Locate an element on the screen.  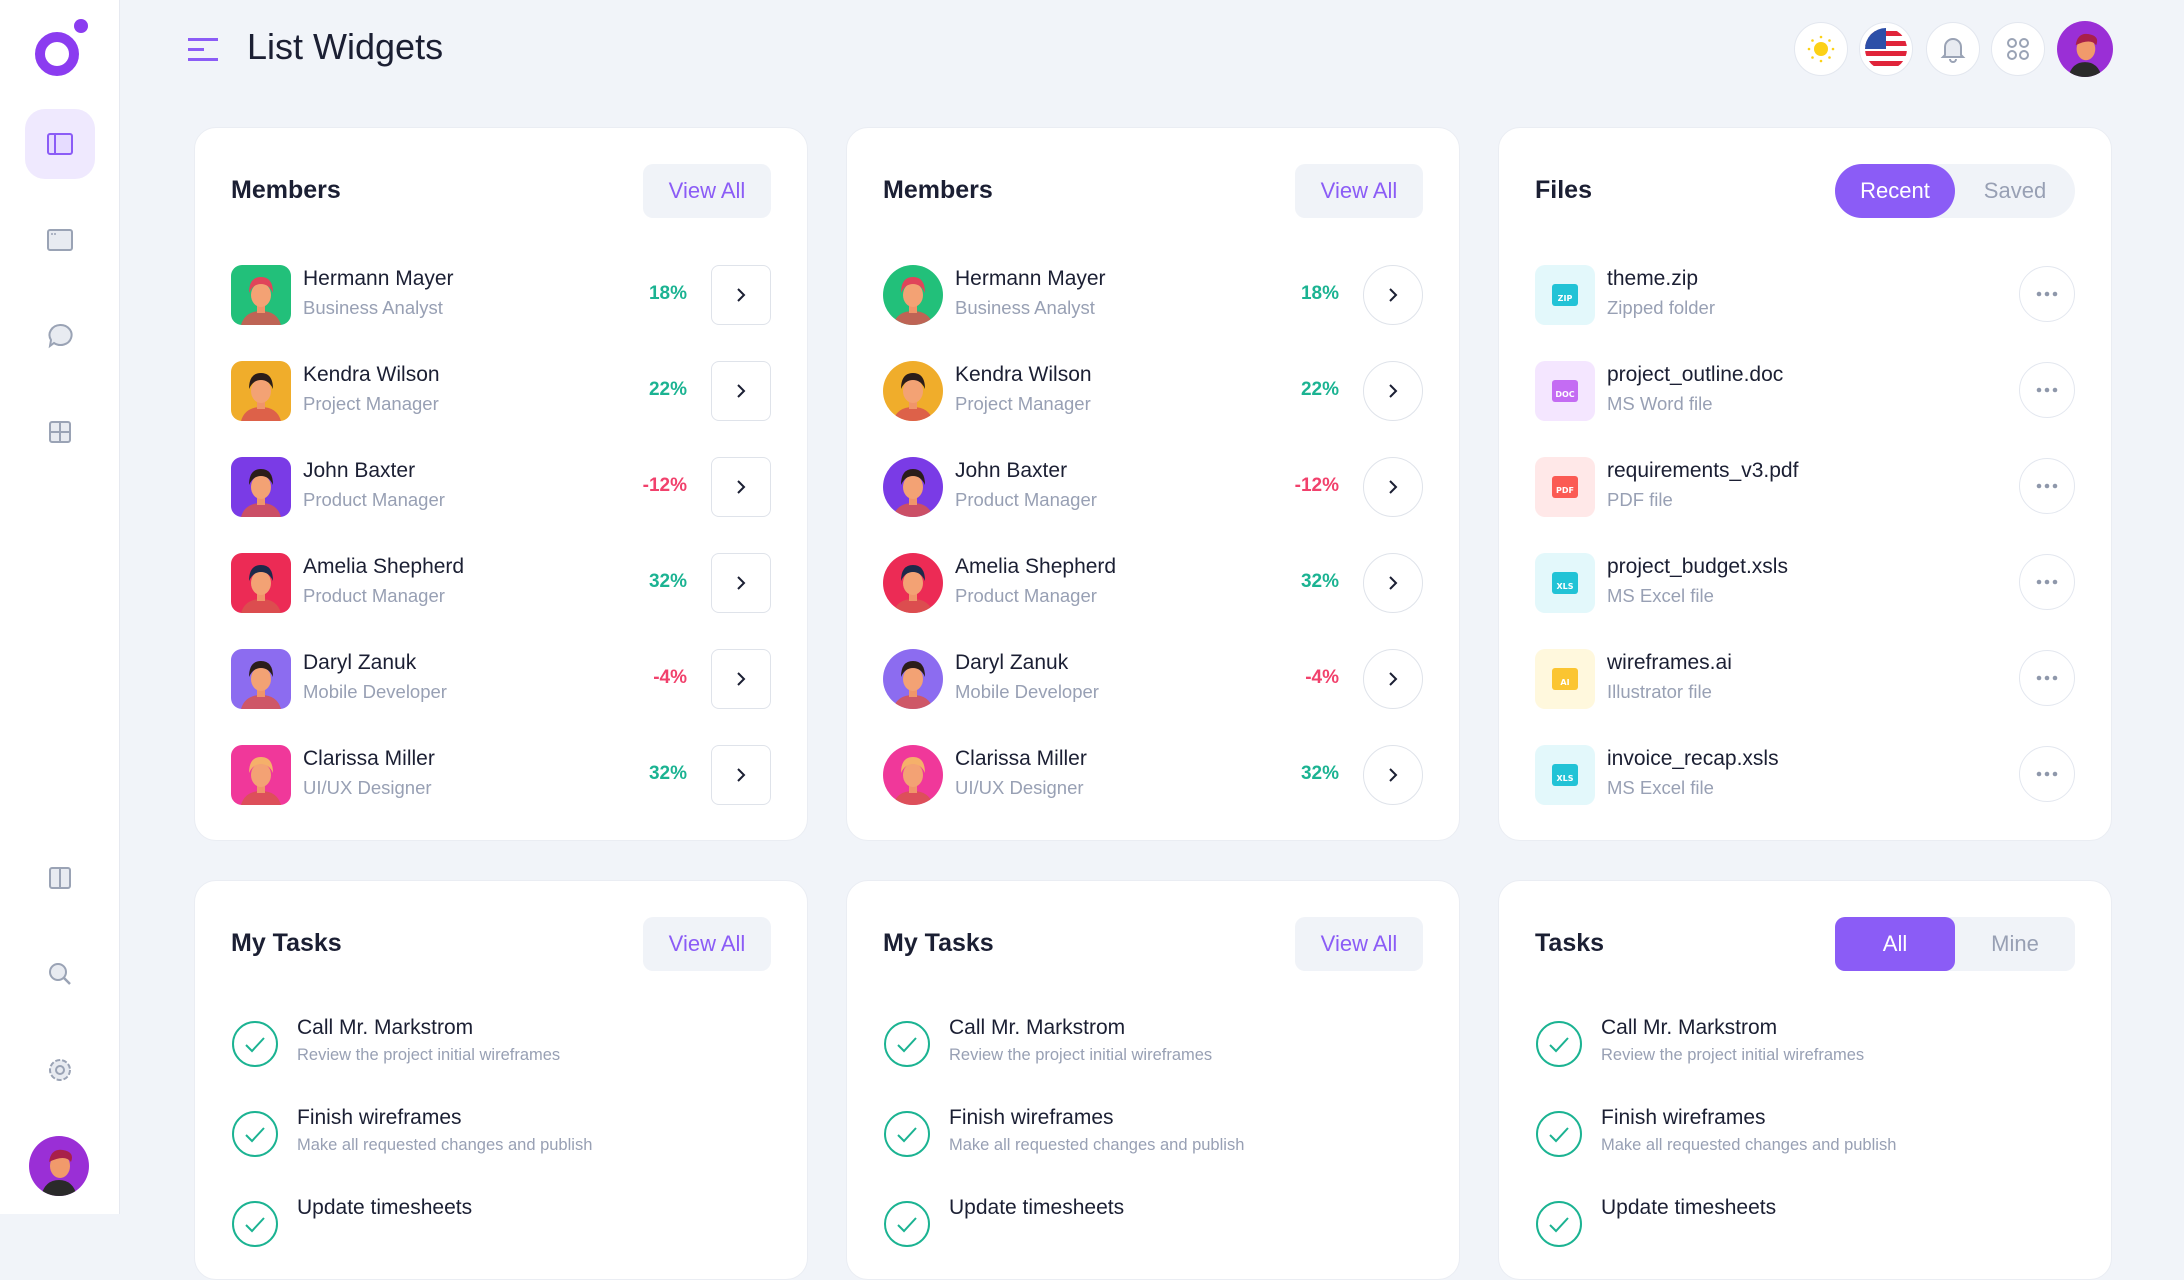
sidebar-item-layout is located at coordinates (60, 144).